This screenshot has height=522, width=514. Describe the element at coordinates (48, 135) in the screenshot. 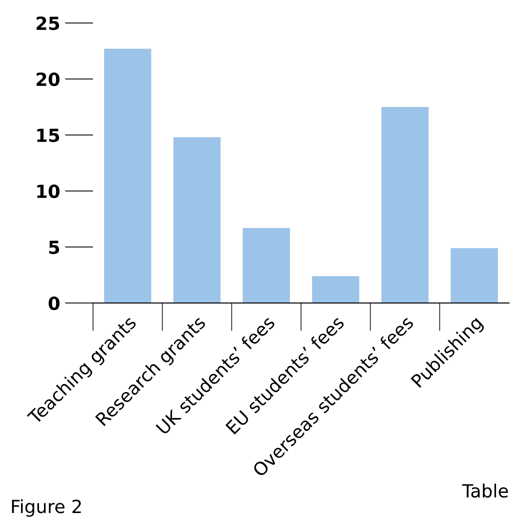

I see `y-tick-label: 15` at that location.